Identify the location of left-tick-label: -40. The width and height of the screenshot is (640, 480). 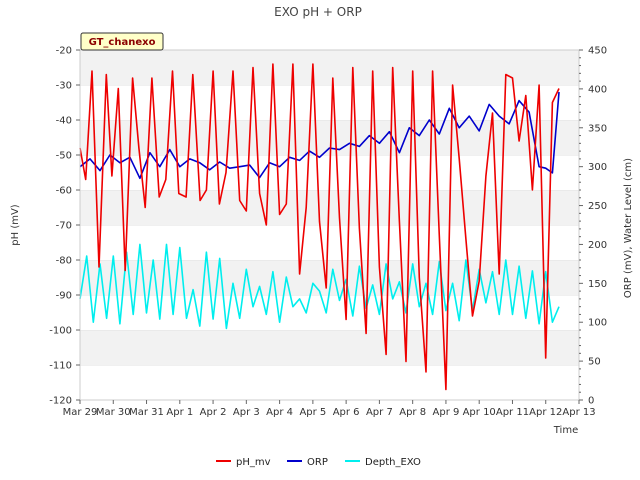
(64, 121).